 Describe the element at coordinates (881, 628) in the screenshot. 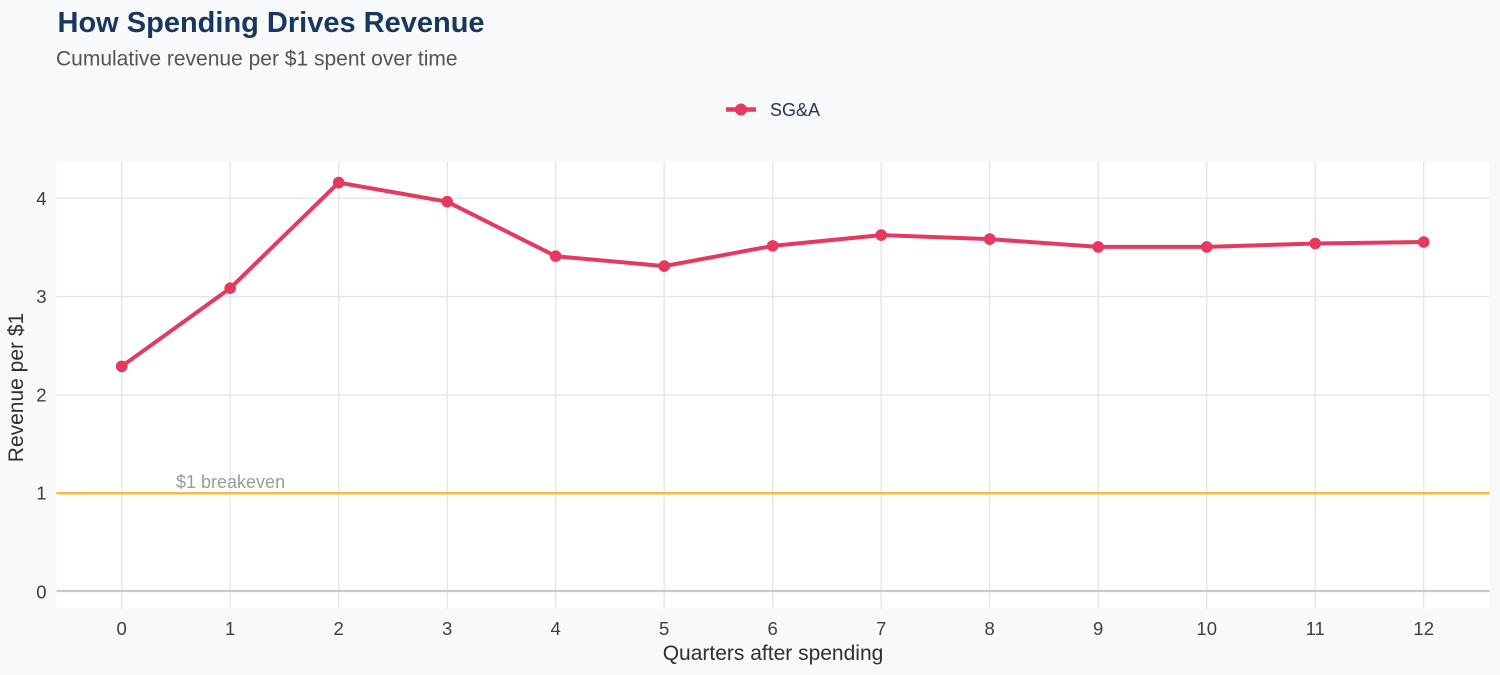

I see `svg-text: 7` at that location.